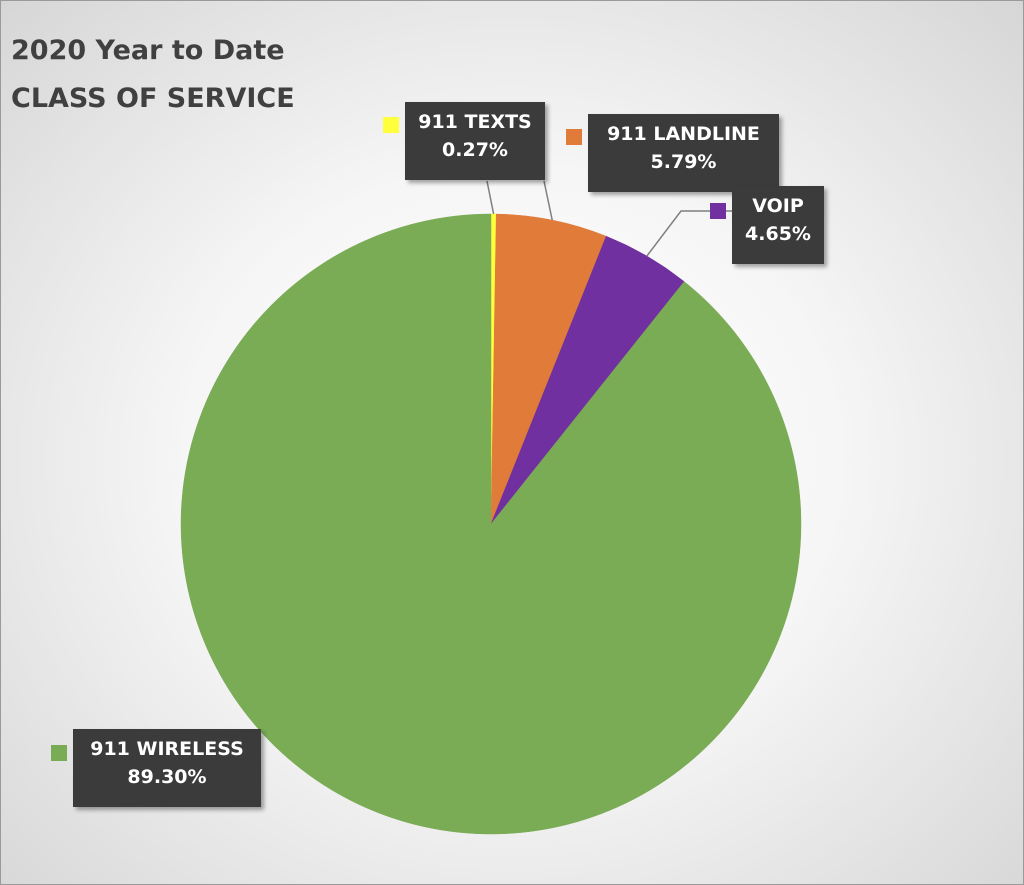  I want to click on data-label-value: 89.30%, so click(167, 777).